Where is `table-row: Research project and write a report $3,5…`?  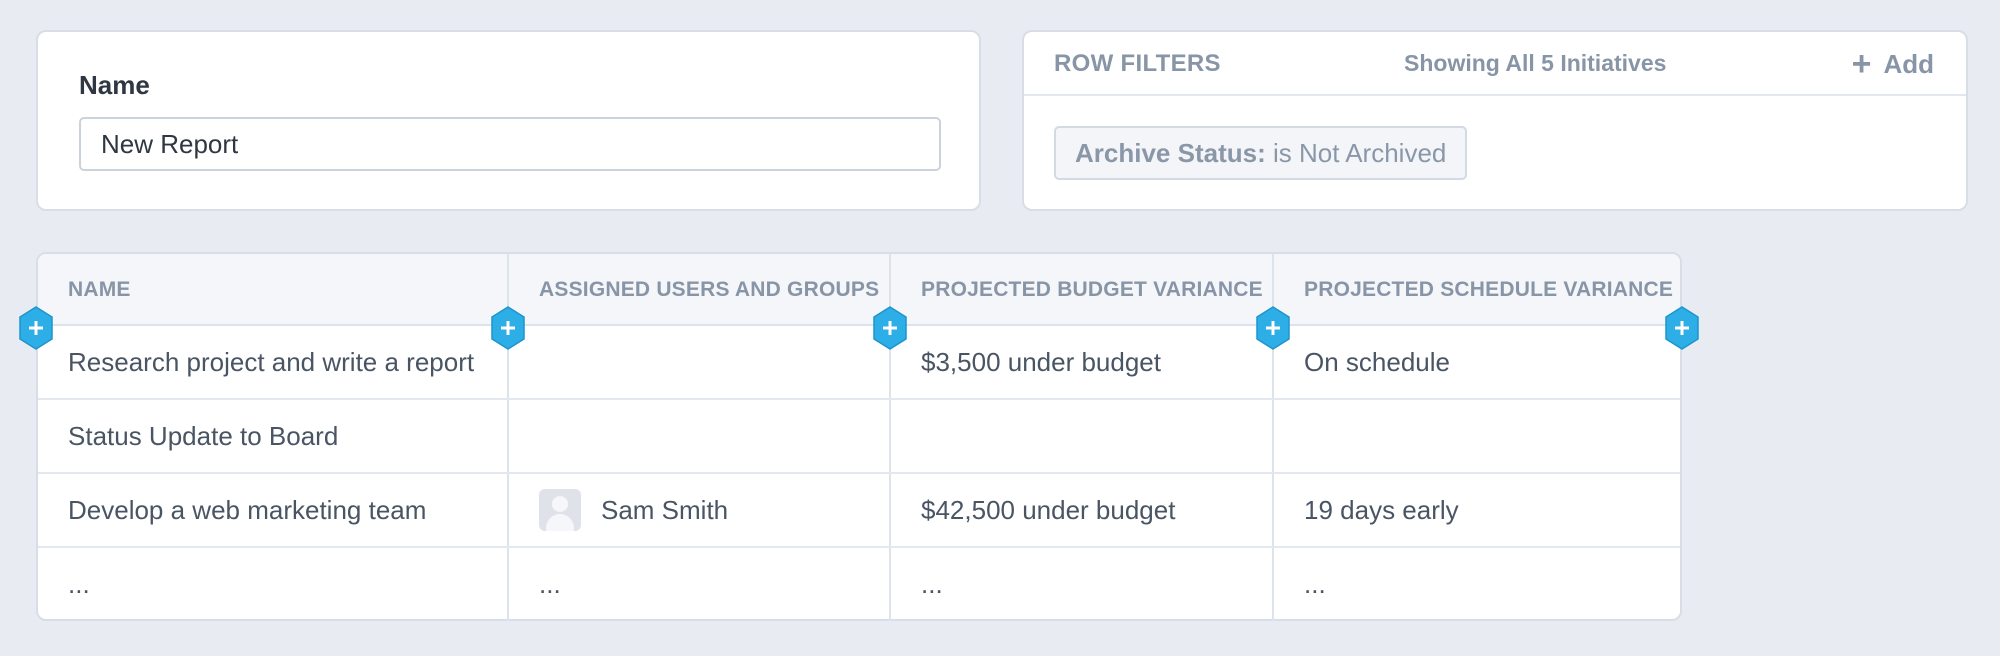 table-row: Research project and write a report $3,5… is located at coordinates (859, 363).